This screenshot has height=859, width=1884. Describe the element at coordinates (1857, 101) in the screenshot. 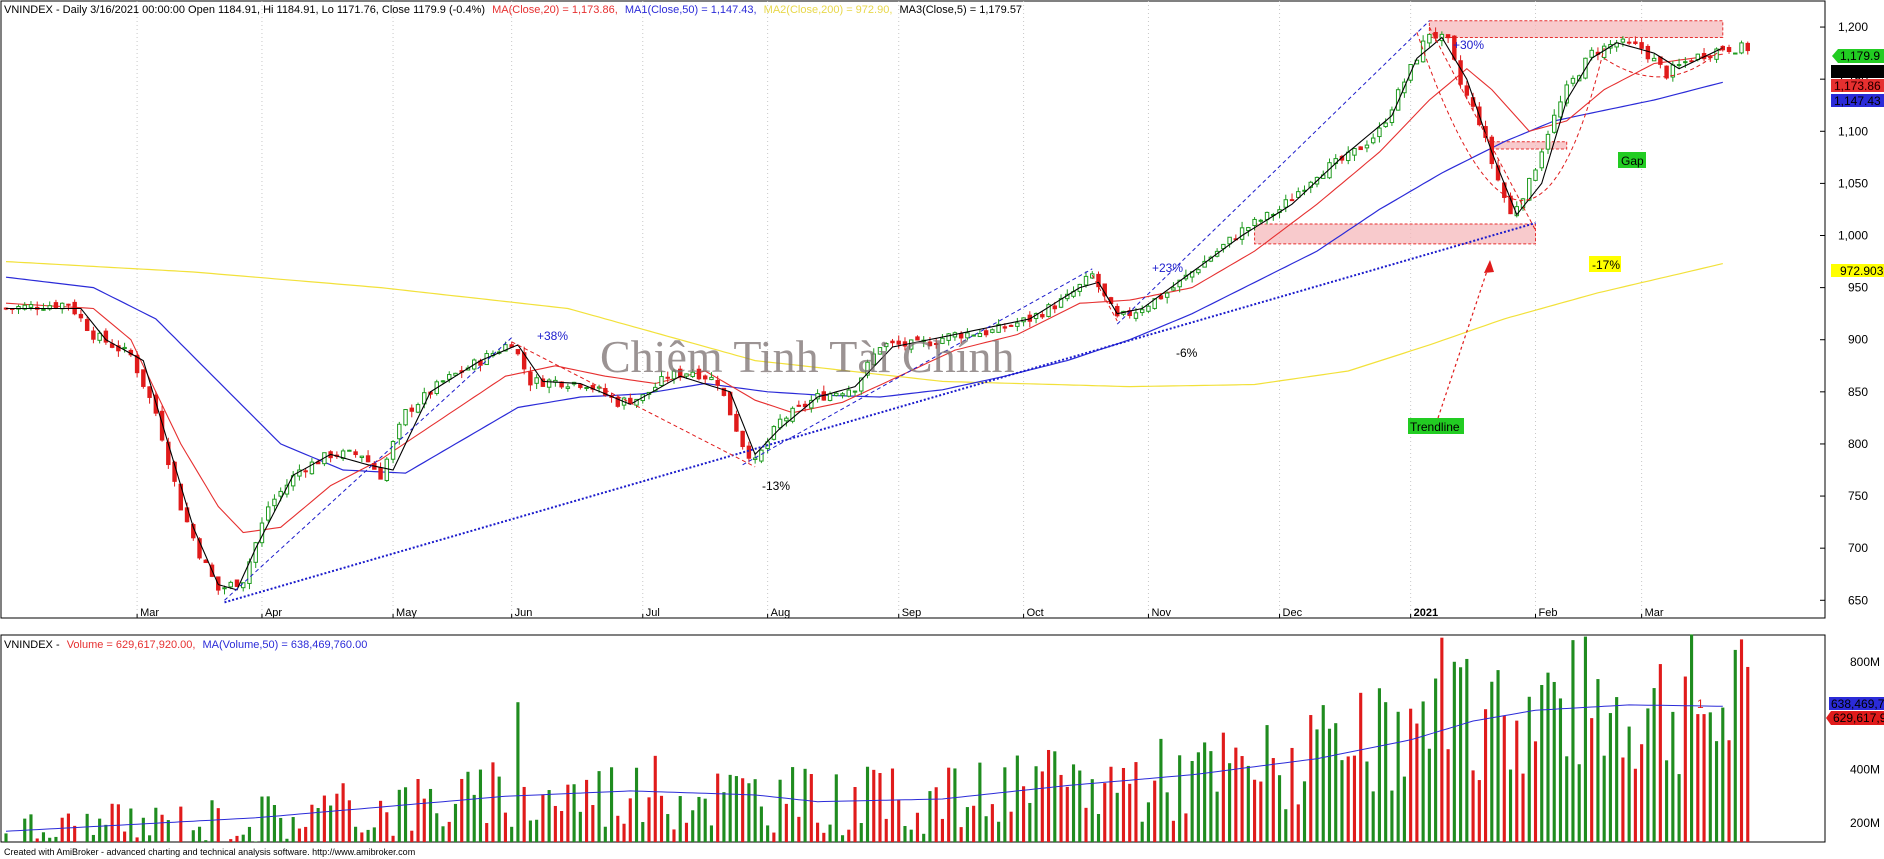

I see `price-tag-ma50: 1,147.43` at that location.